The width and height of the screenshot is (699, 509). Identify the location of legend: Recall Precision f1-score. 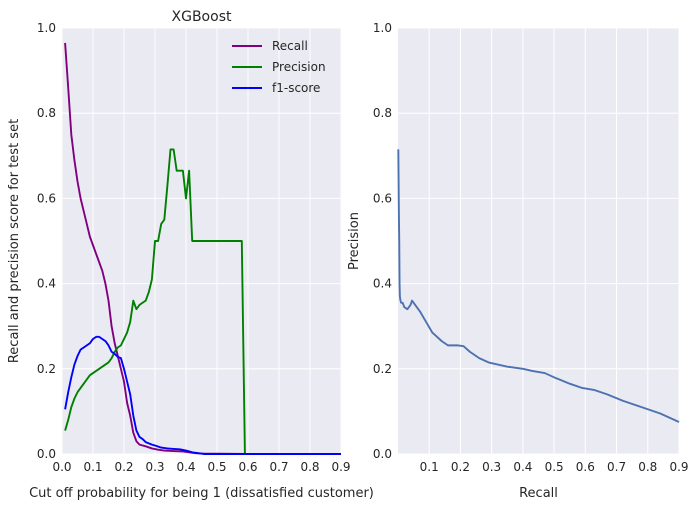
(279, 67).